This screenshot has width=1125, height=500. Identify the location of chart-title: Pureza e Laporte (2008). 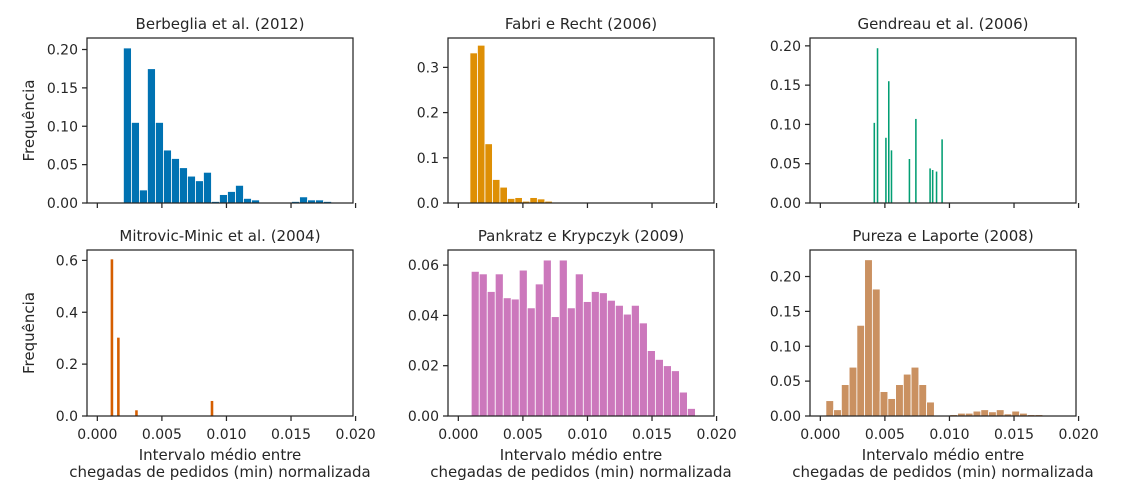
(942, 236).